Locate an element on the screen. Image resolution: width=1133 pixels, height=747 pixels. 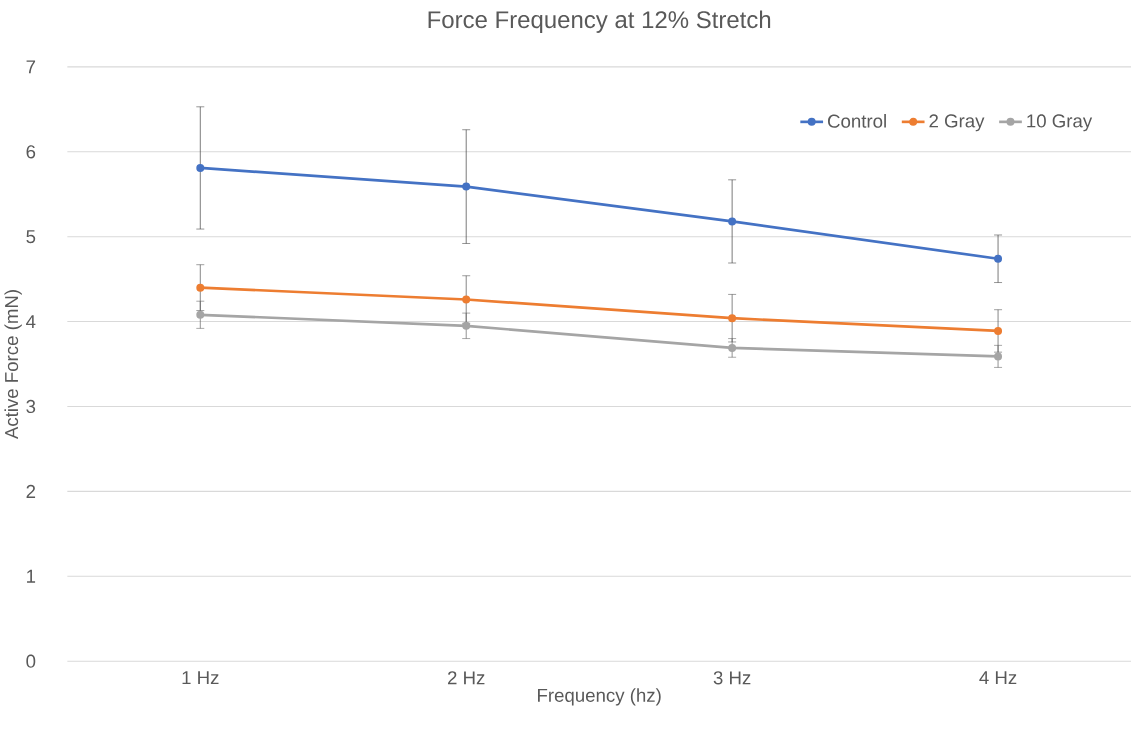
y-axis-title: Active Force (mN) is located at coordinates (13, 365).